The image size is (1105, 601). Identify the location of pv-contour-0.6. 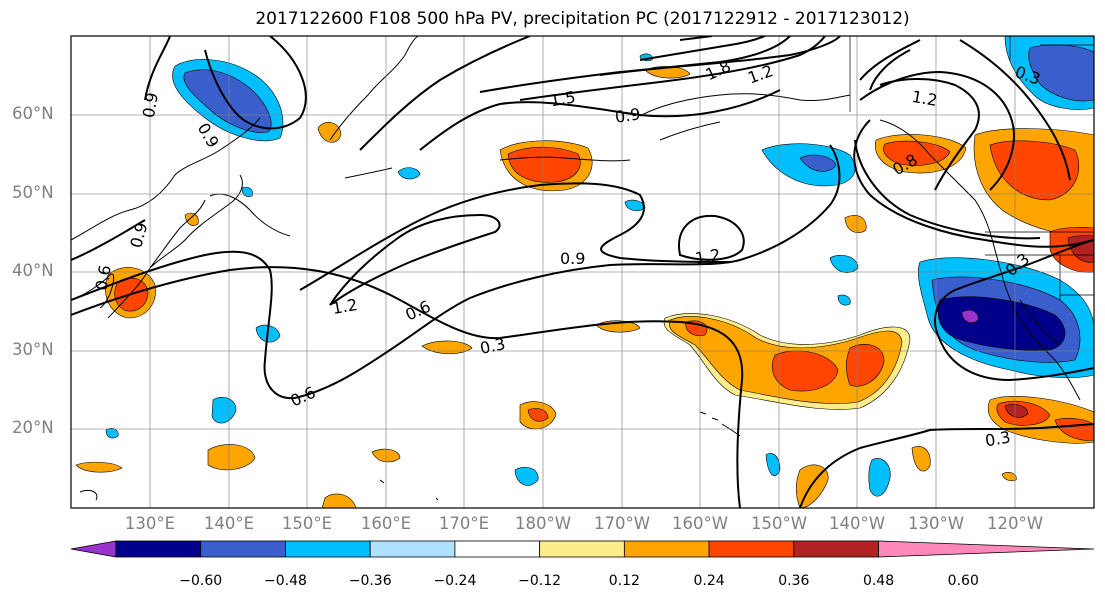
(947, 144).